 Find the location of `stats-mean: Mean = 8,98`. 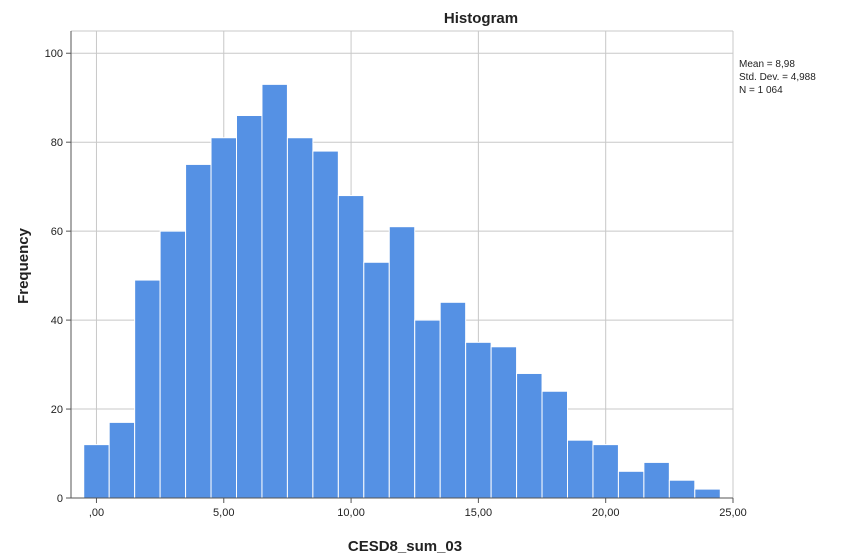

stats-mean: Mean = 8,98 is located at coordinates (767, 64).